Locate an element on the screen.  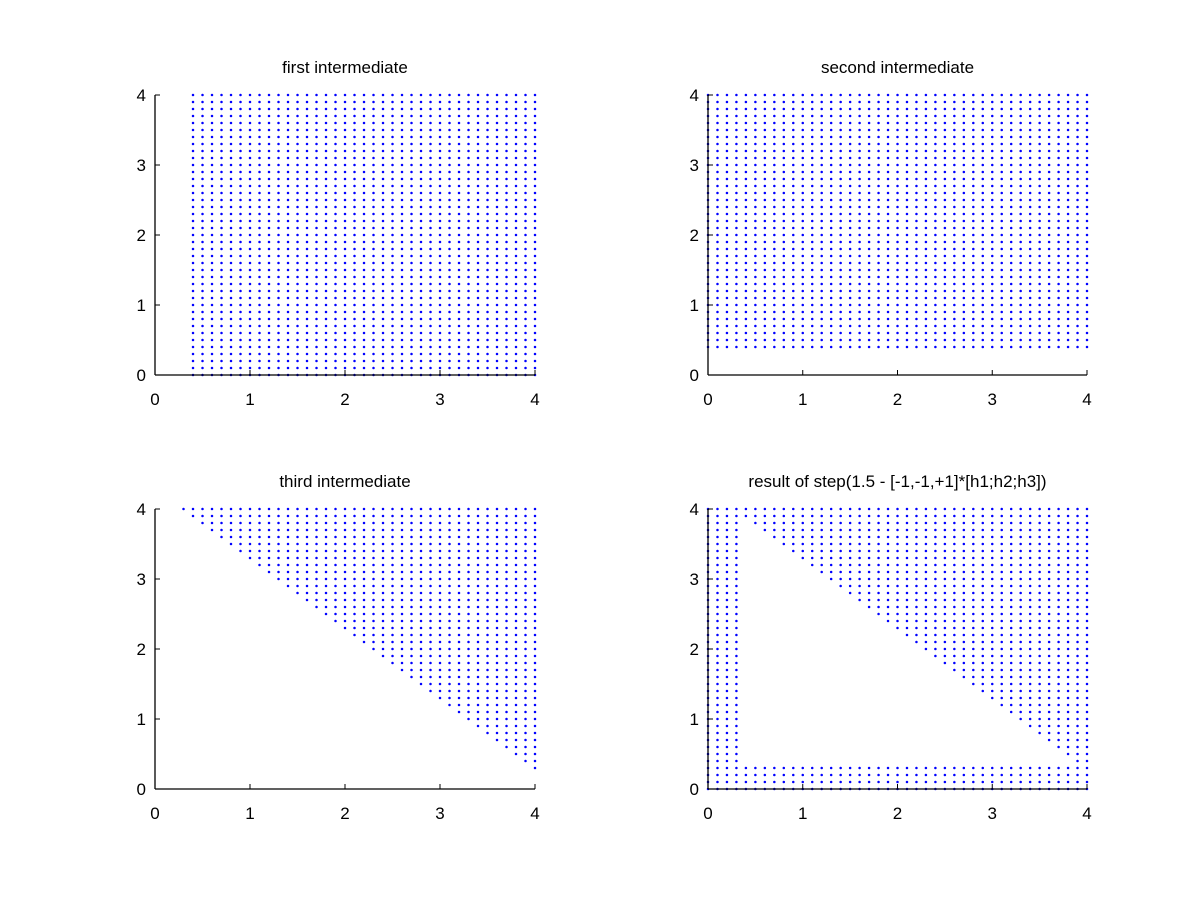
x-tick-label: 0 is located at coordinates (154, 813).